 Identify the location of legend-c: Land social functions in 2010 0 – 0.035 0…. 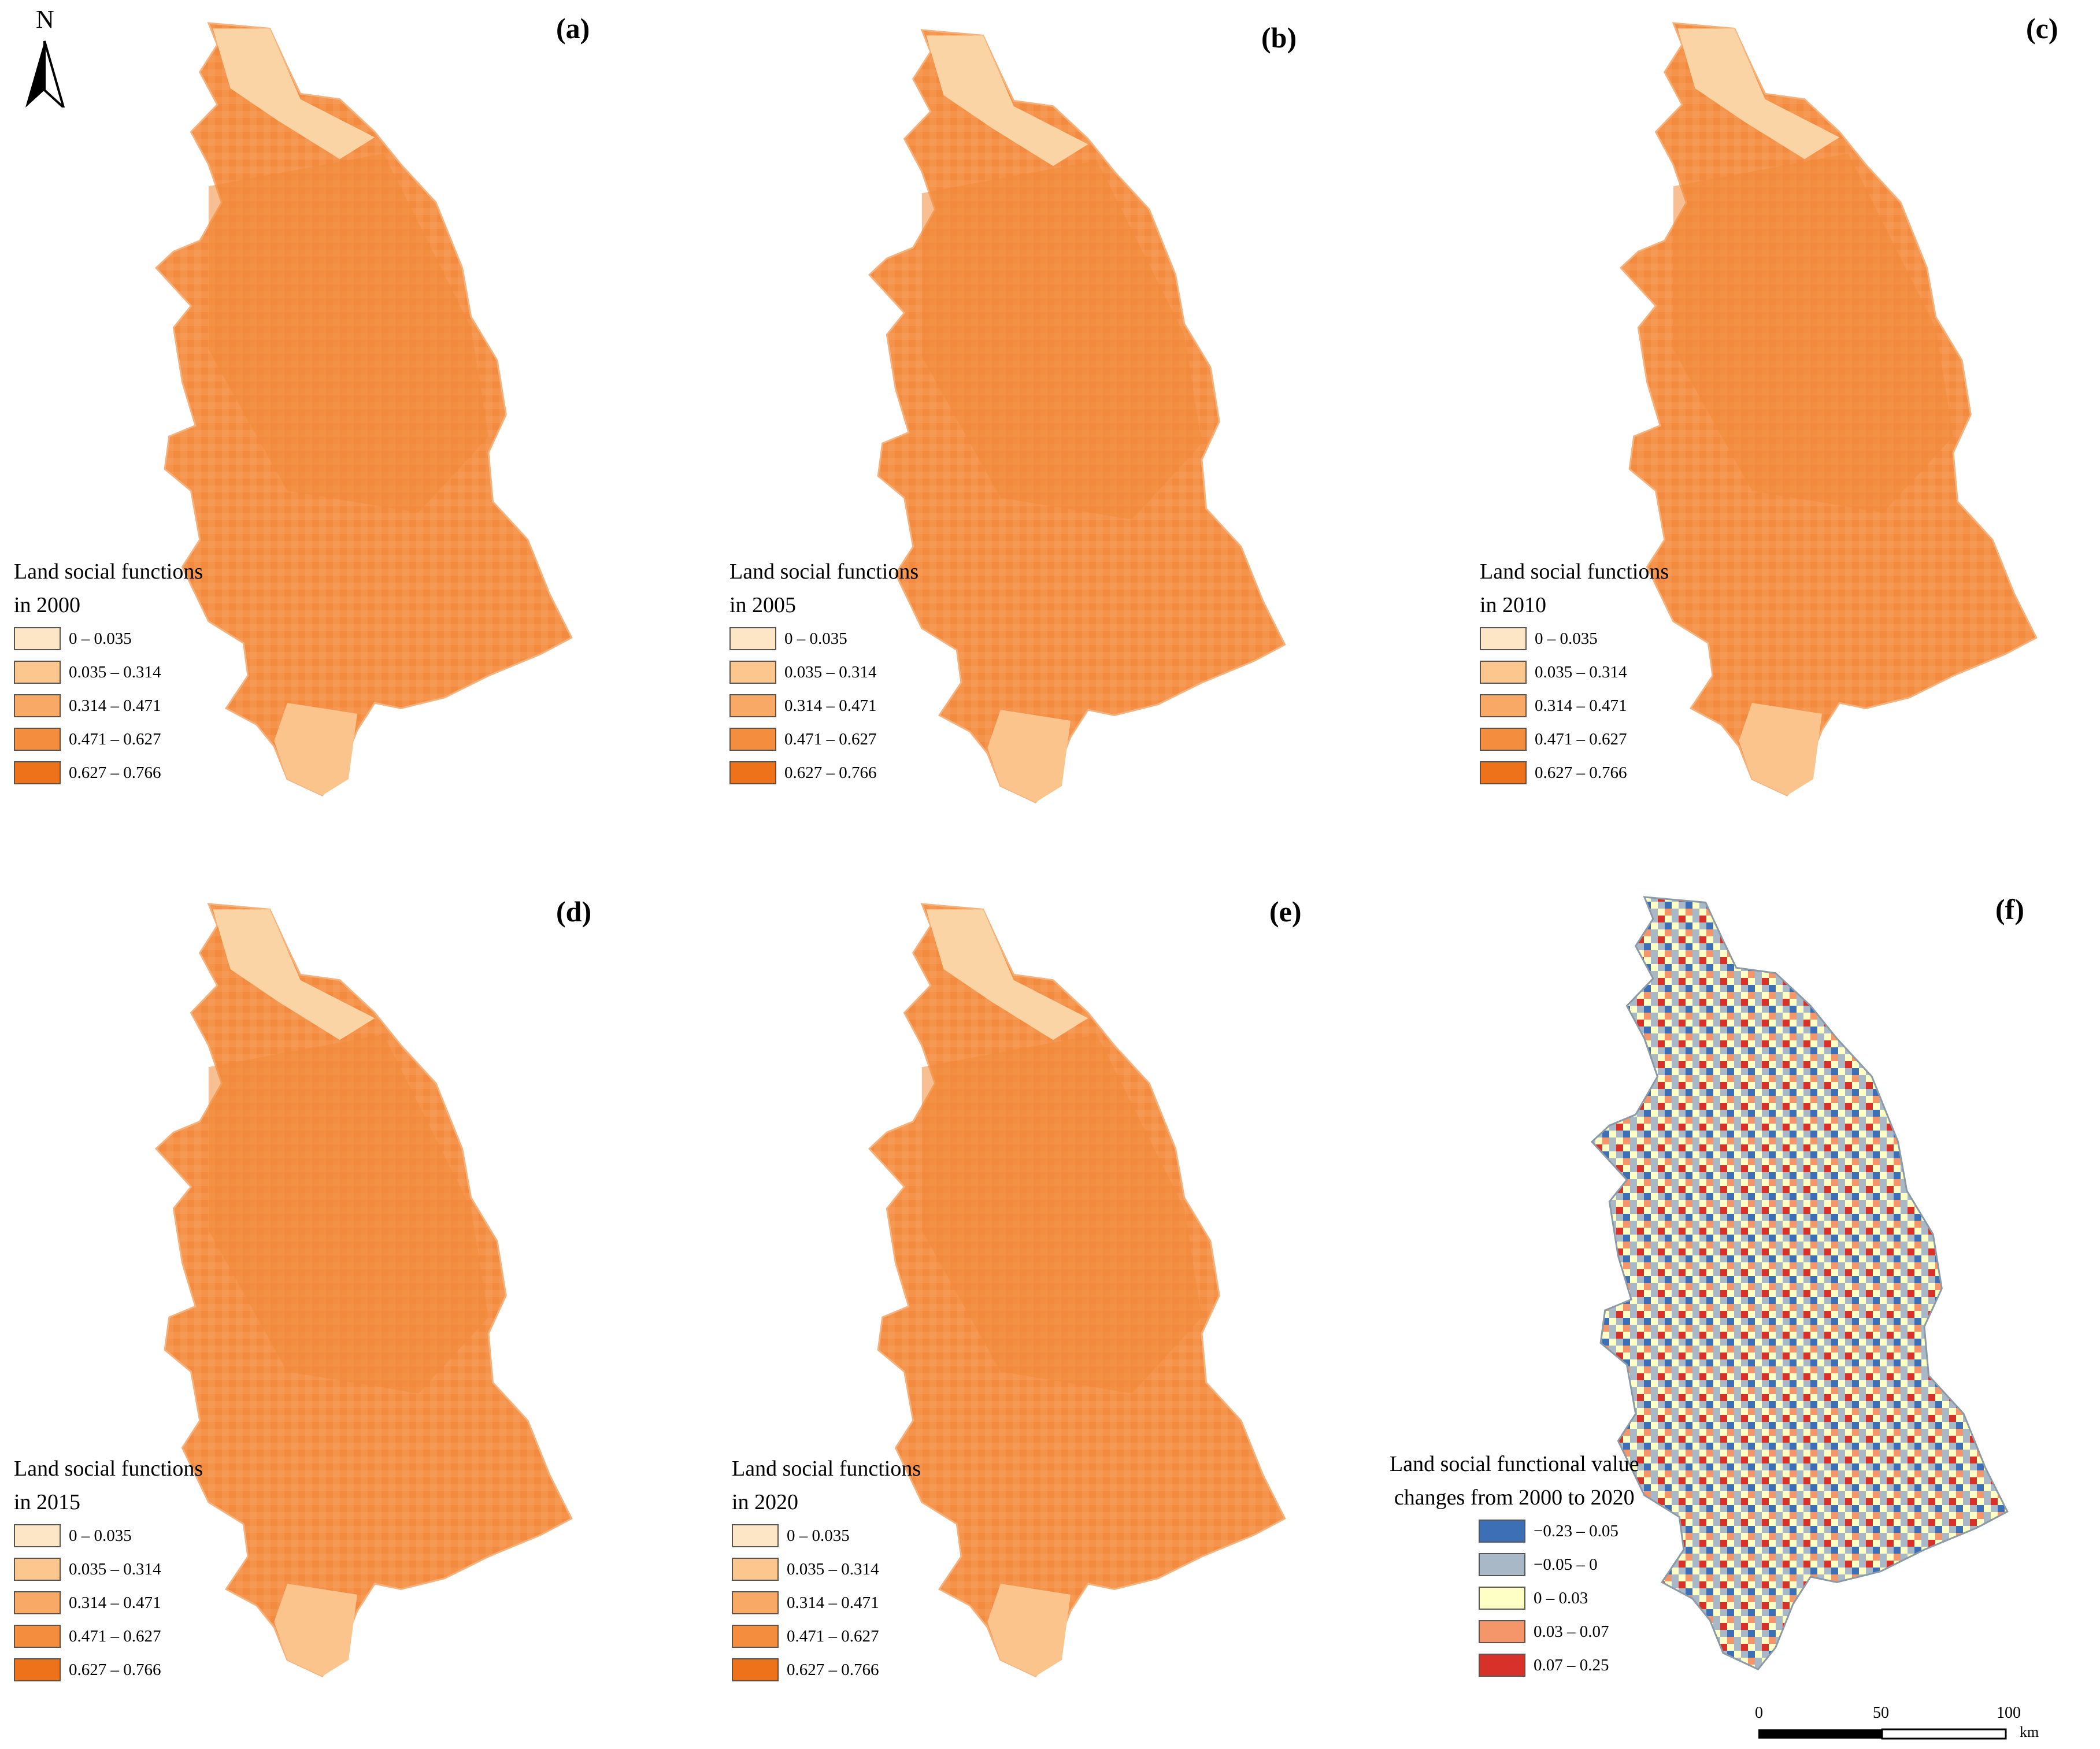
(1574, 672).